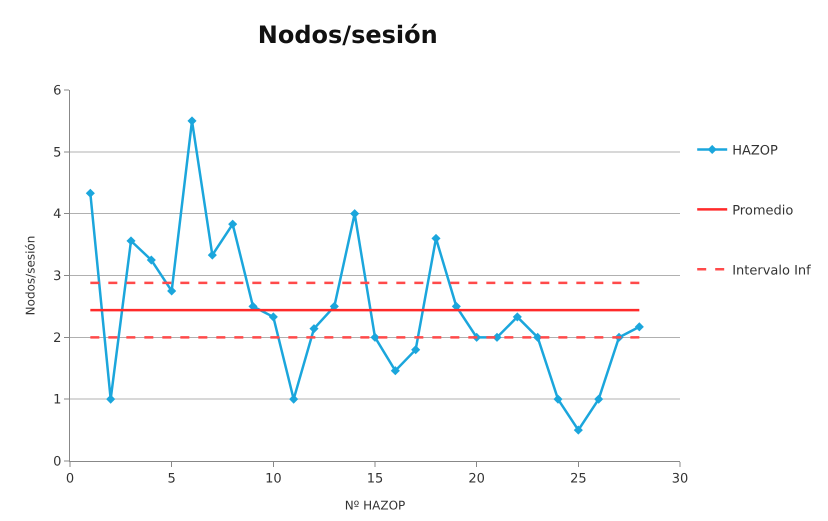 This screenshot has width=828, height=521. What do you see at coordinates (57, 276) in the screenshot?
I see `y-tick-label: 3` at bounding box center [57, 276].